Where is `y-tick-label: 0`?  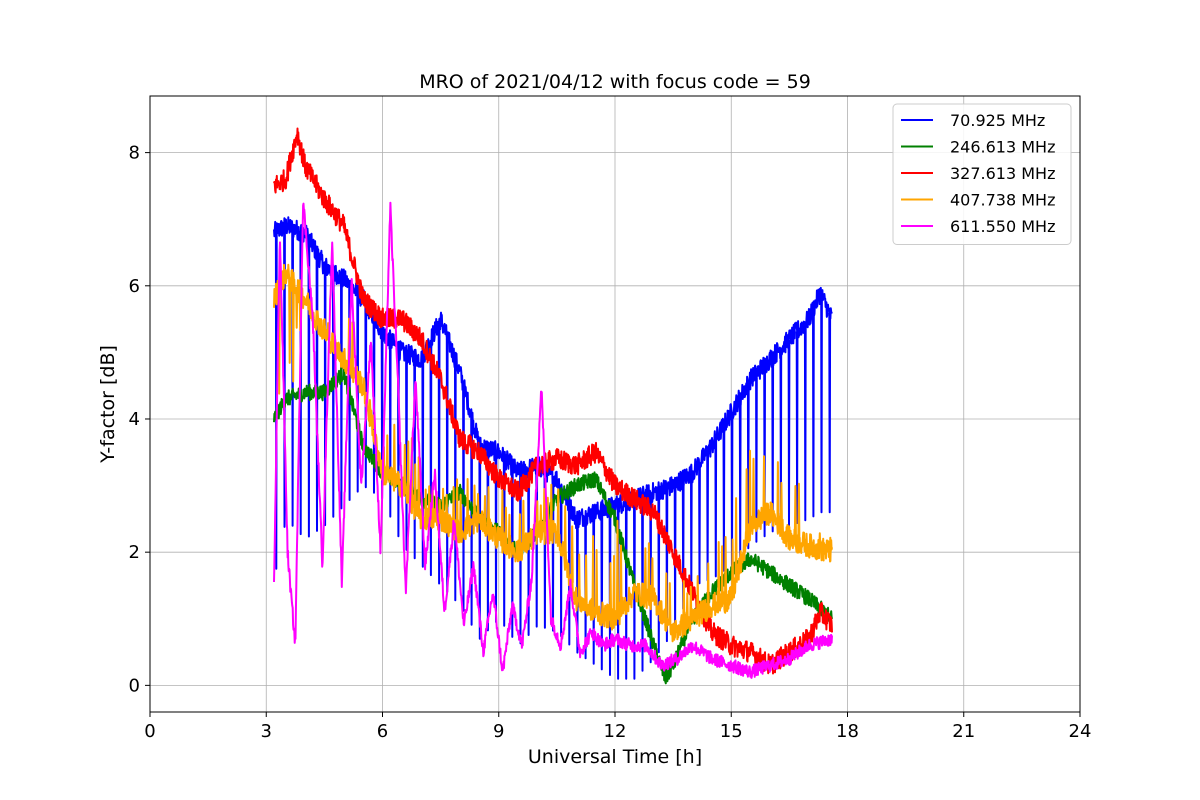
y-tick-label: 0 is located at coordinates (134, 685).